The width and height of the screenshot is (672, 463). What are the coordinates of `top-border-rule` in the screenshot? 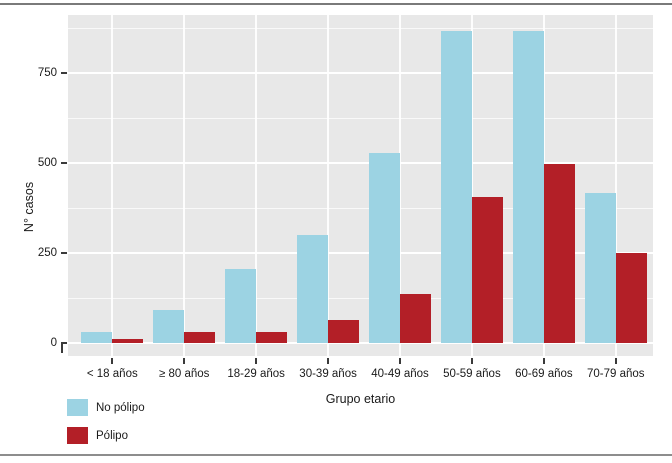 It's located at (336, 4).